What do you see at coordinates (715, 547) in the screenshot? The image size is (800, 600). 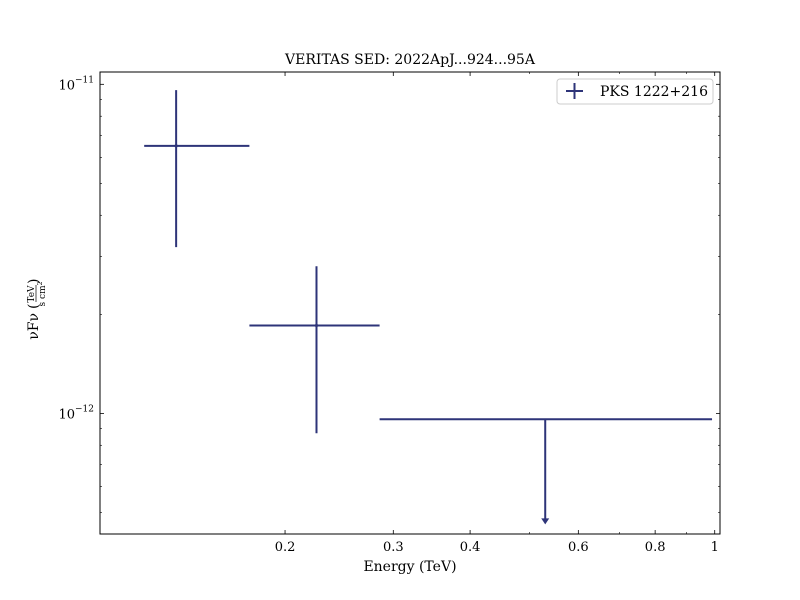 I see `x-tick-label: 1` at bounding box center [715, 547].